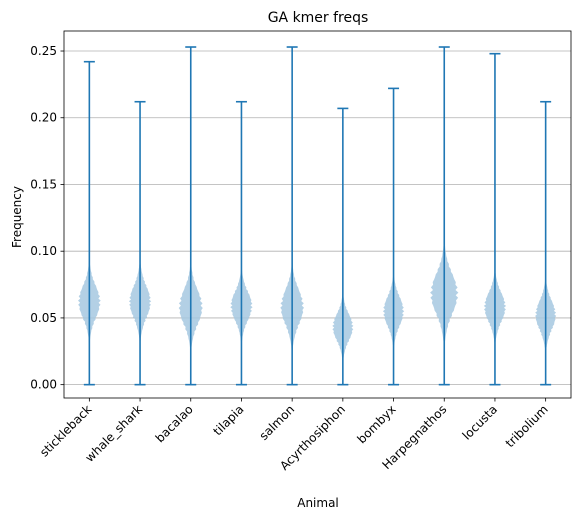  Describe the element at coordinates (43, 118) in the screenshot. I see `y-tick-label: 0.20` at that location.